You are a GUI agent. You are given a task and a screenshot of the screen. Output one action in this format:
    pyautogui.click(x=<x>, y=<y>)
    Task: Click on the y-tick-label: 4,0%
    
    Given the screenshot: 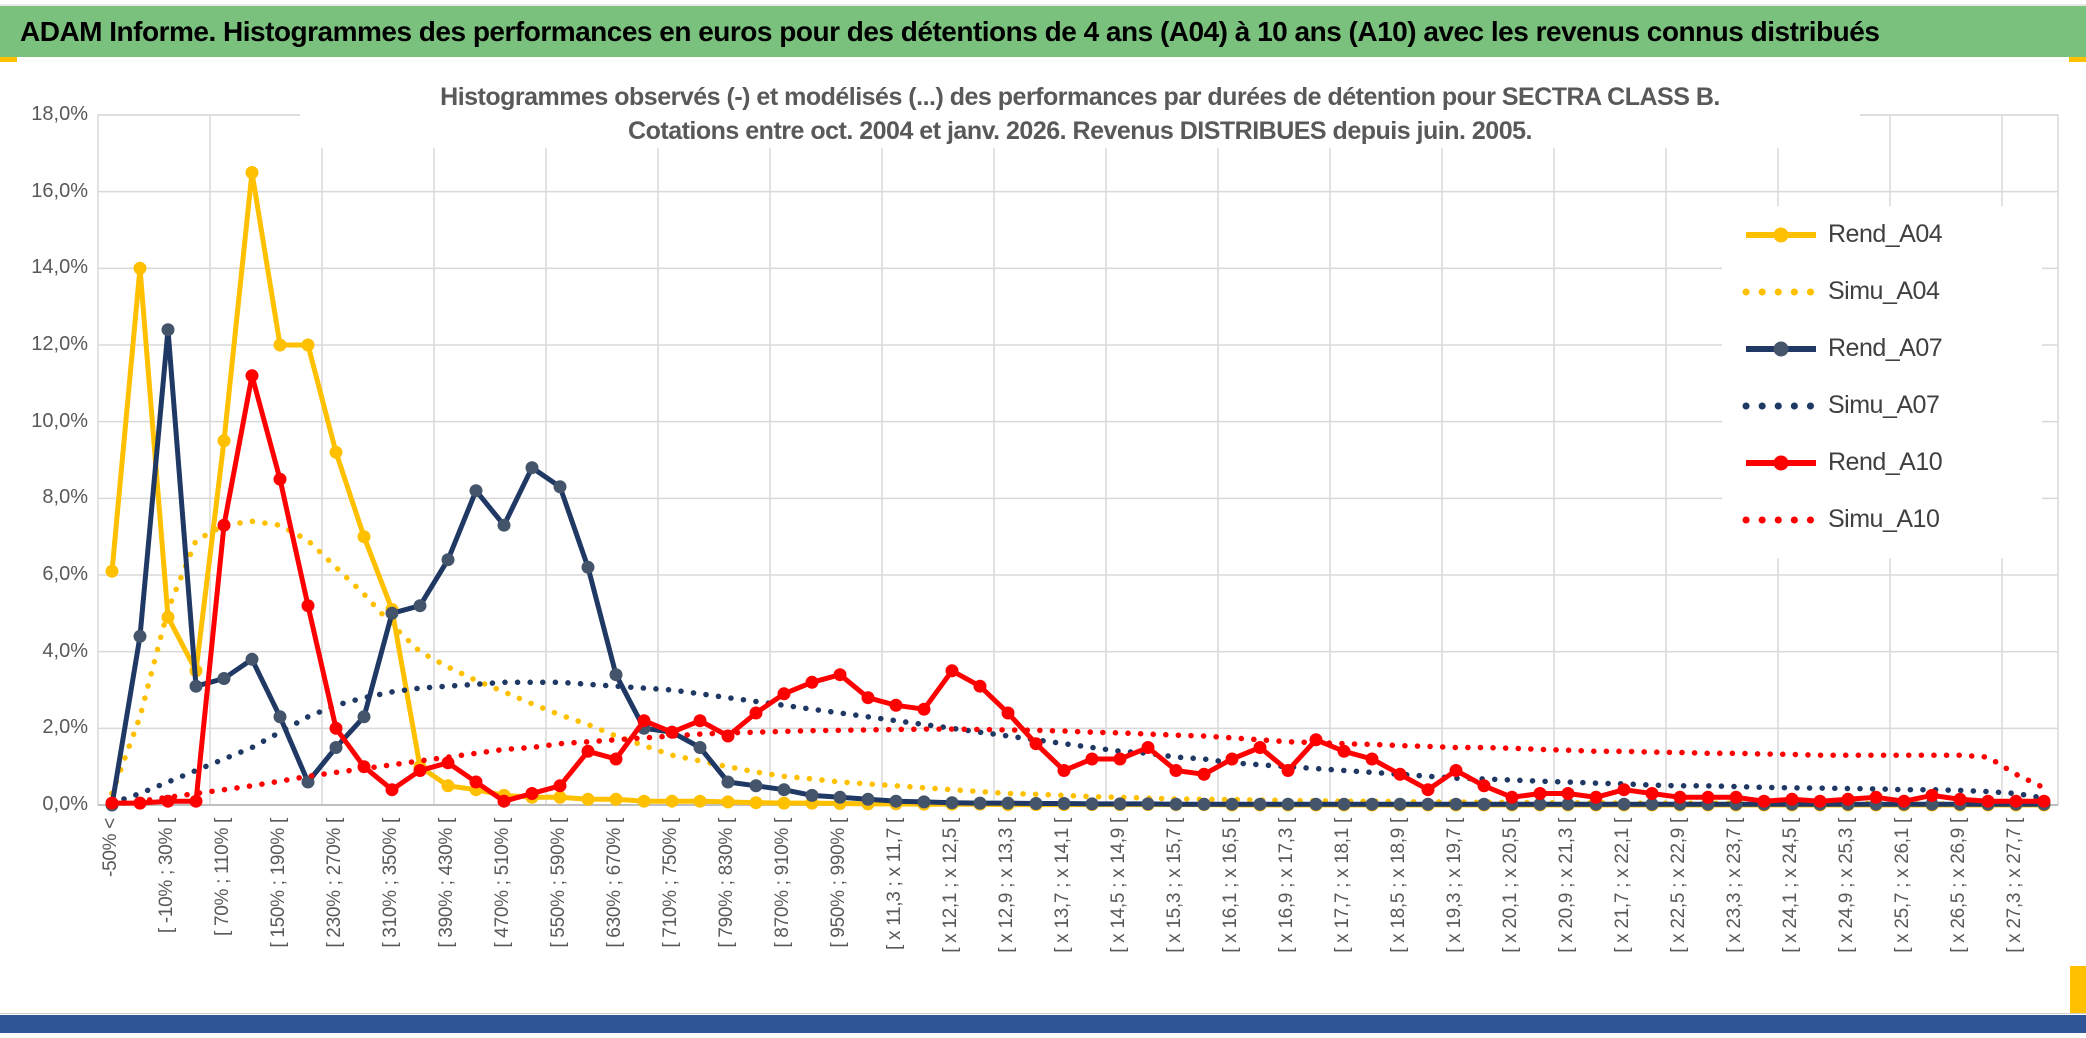 What is the action you would take?
    pyautogui.click(x=65, y=650)
    